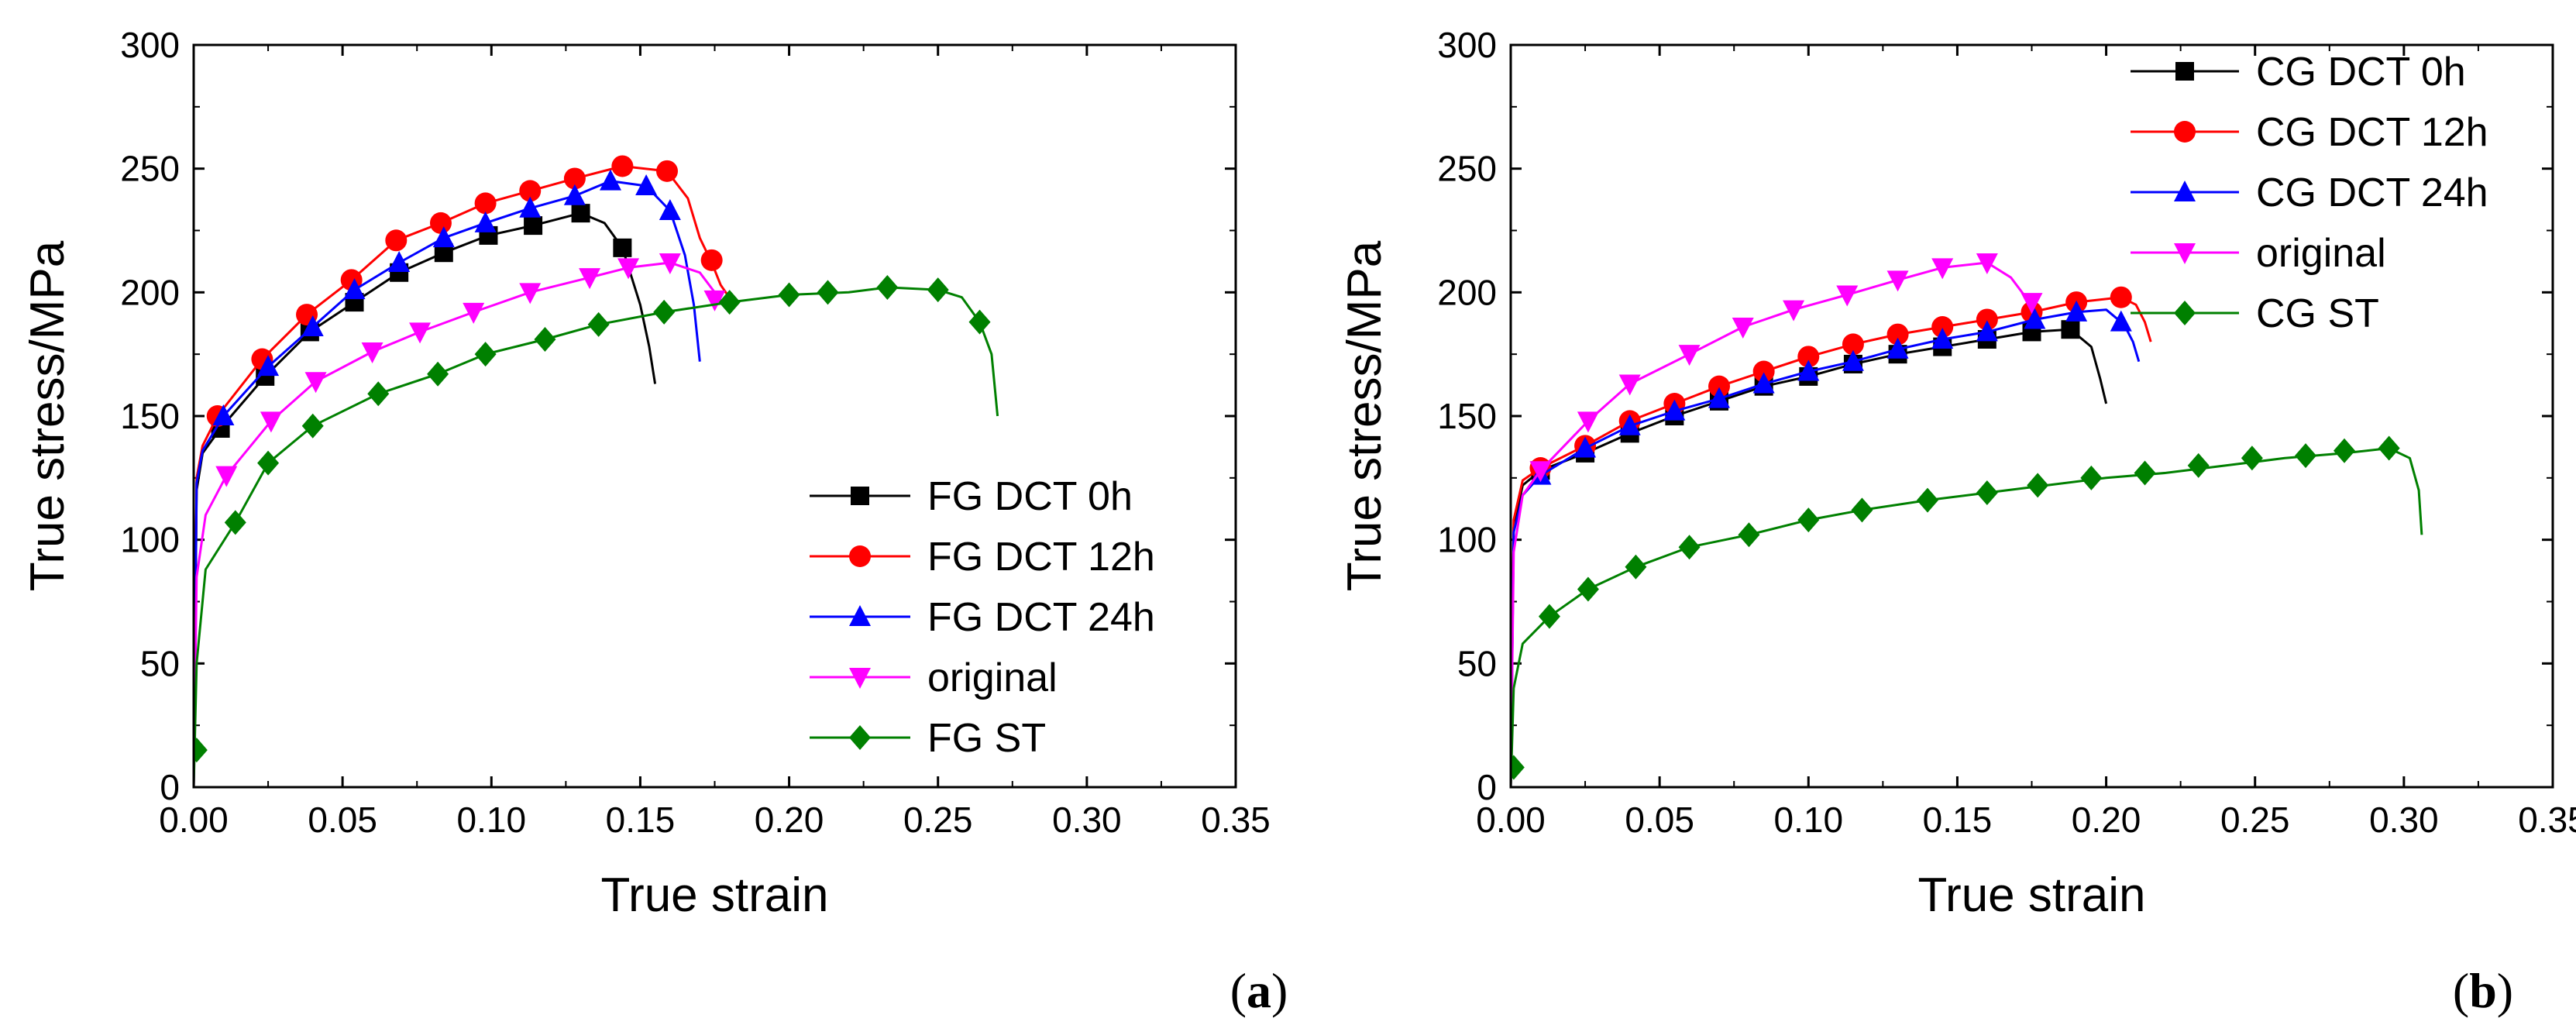 The image size is (2576, 1032). Describe the element at coordinates (2483, 991) in the screenshot. I see `panel-label-b: (b)` at that location.